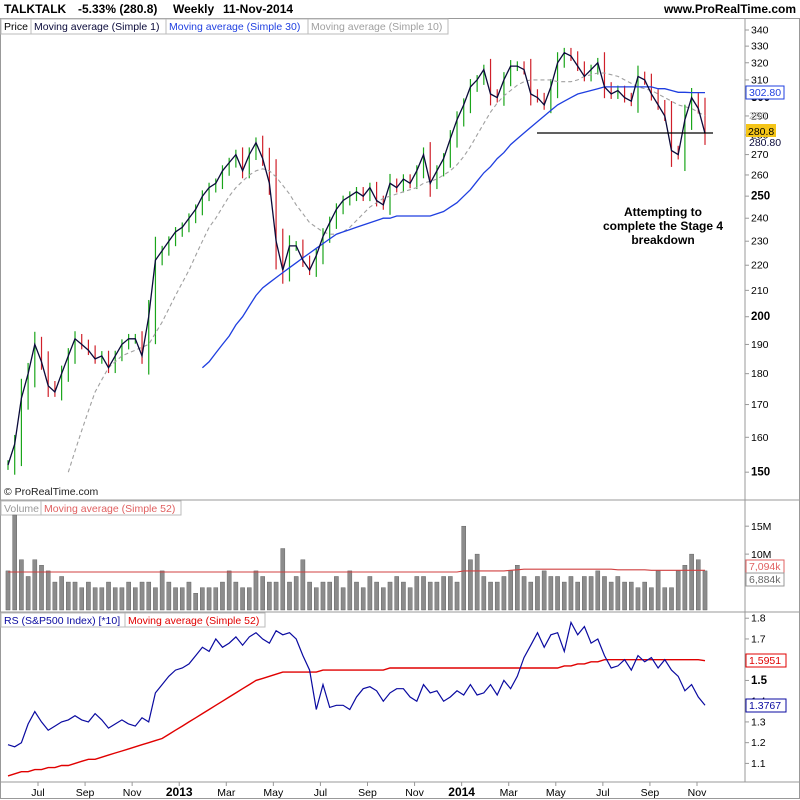 This screenshot has height=800, width=800. What do you see at coordinates (760, 266) in the screenshot?
I see `price-tick-label: 220` at bounding box center [760, 266].